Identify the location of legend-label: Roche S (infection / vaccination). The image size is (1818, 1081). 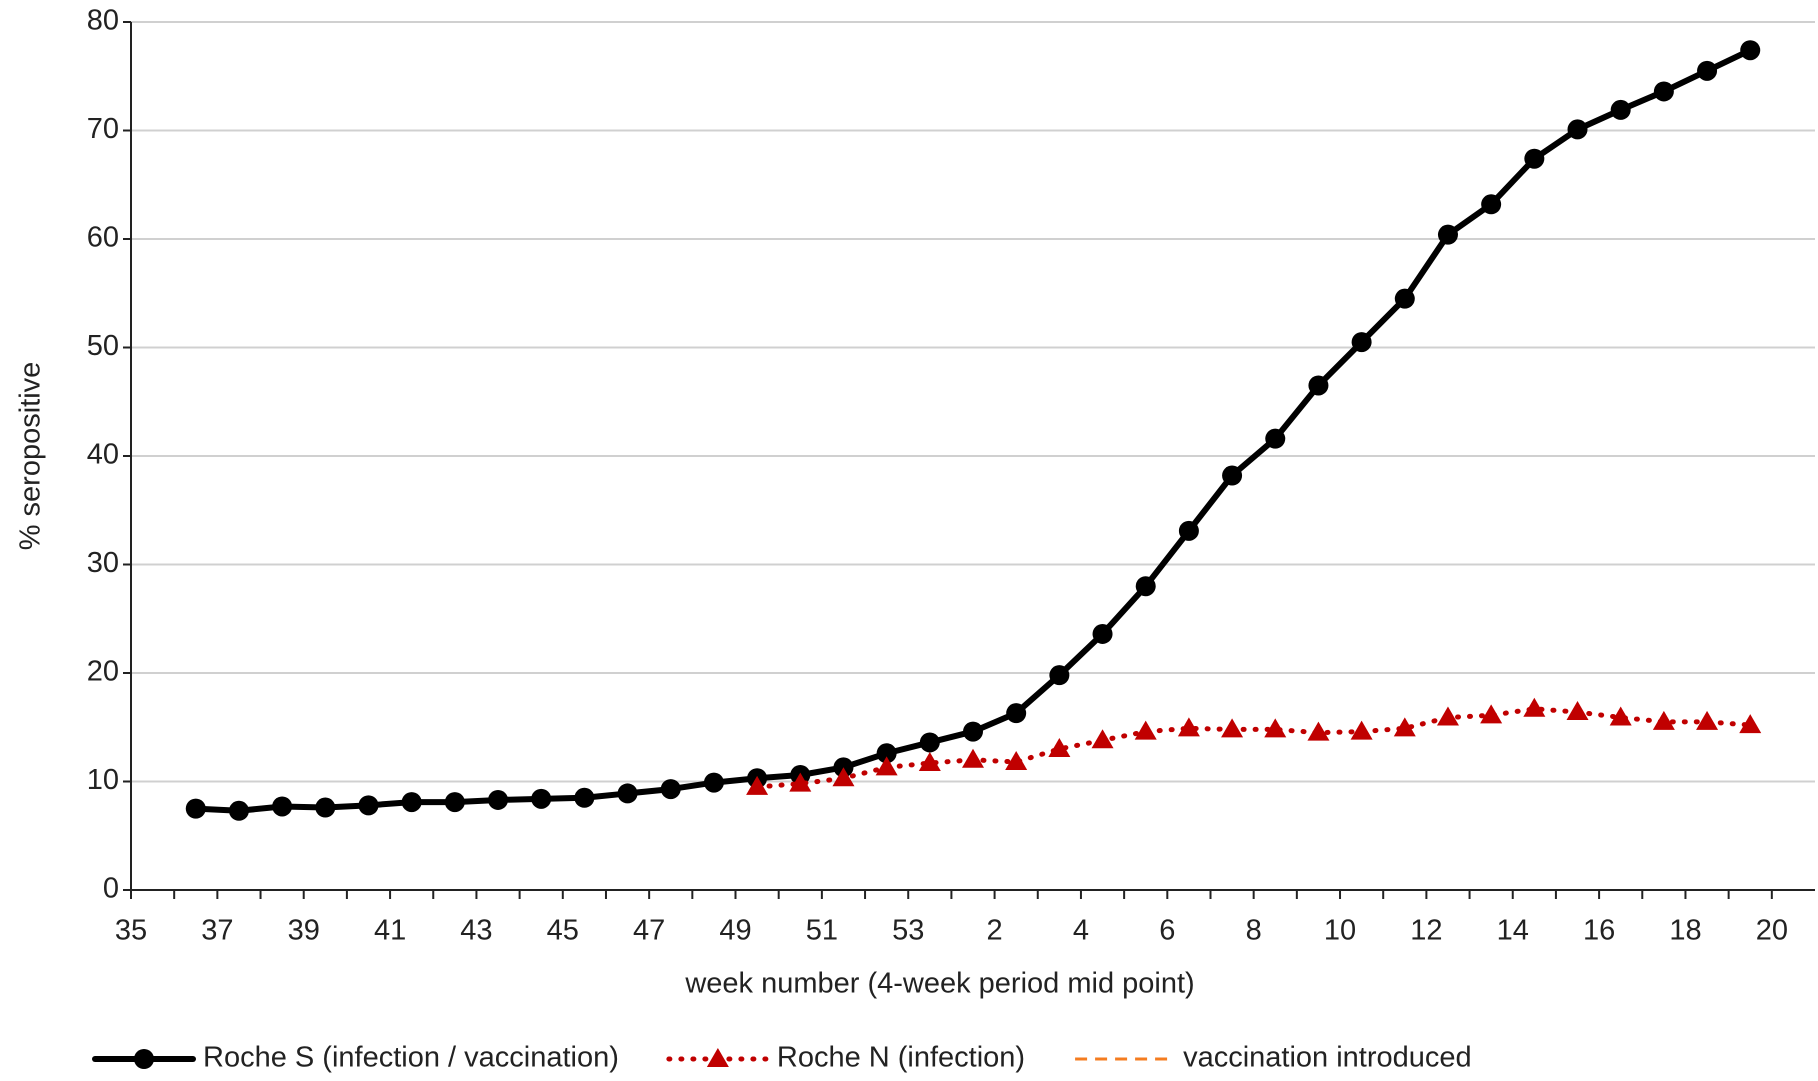
(411, 1058).